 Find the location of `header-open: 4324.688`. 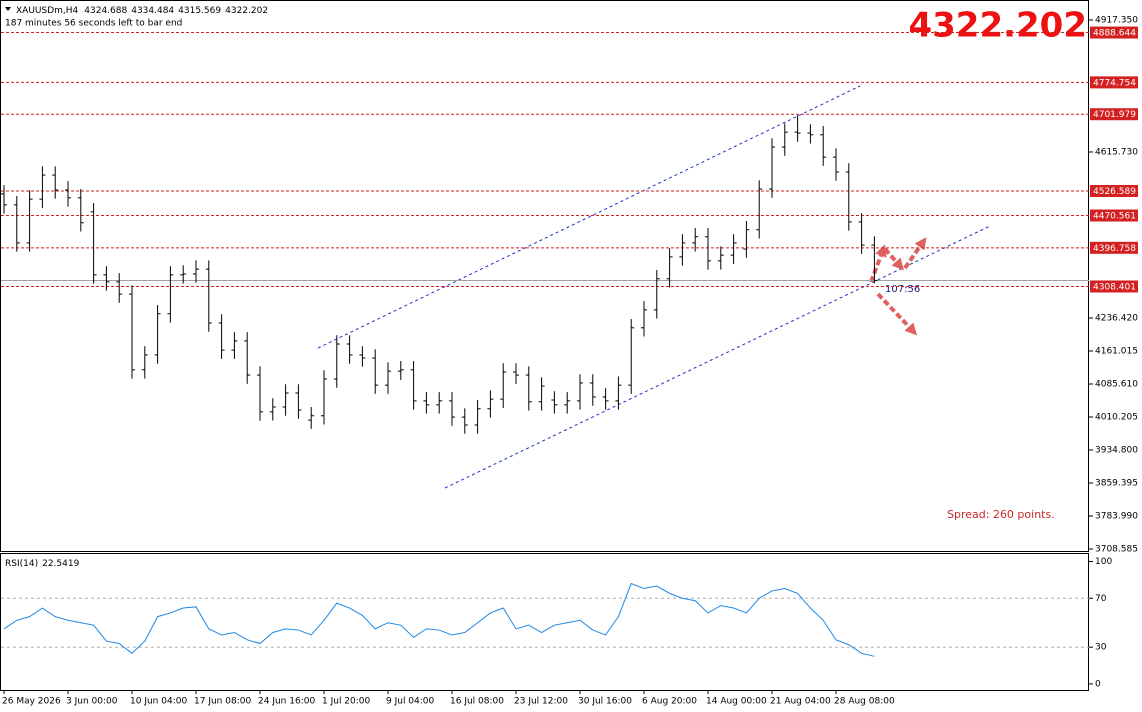

header-open: 4324.688 is located at coordinates (105, 11).